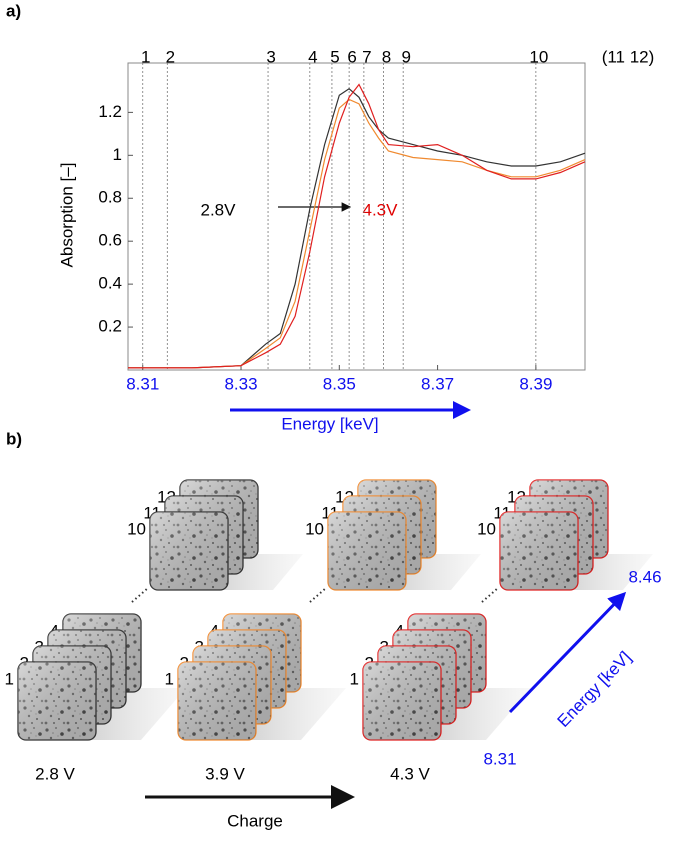 The image size is (675, 843). Describe the element at coordinates (110, 197) in the screenshot. I see `y-tick-label: 0.8` at that location.